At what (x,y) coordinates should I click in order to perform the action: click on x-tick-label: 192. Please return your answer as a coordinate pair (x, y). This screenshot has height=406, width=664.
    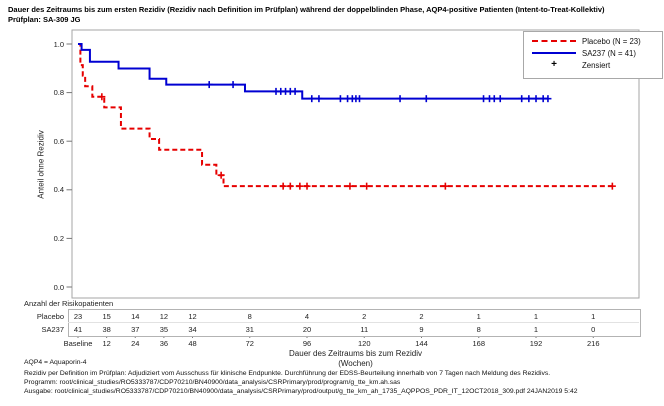
    Looking at the image, I should click on (536, 343).